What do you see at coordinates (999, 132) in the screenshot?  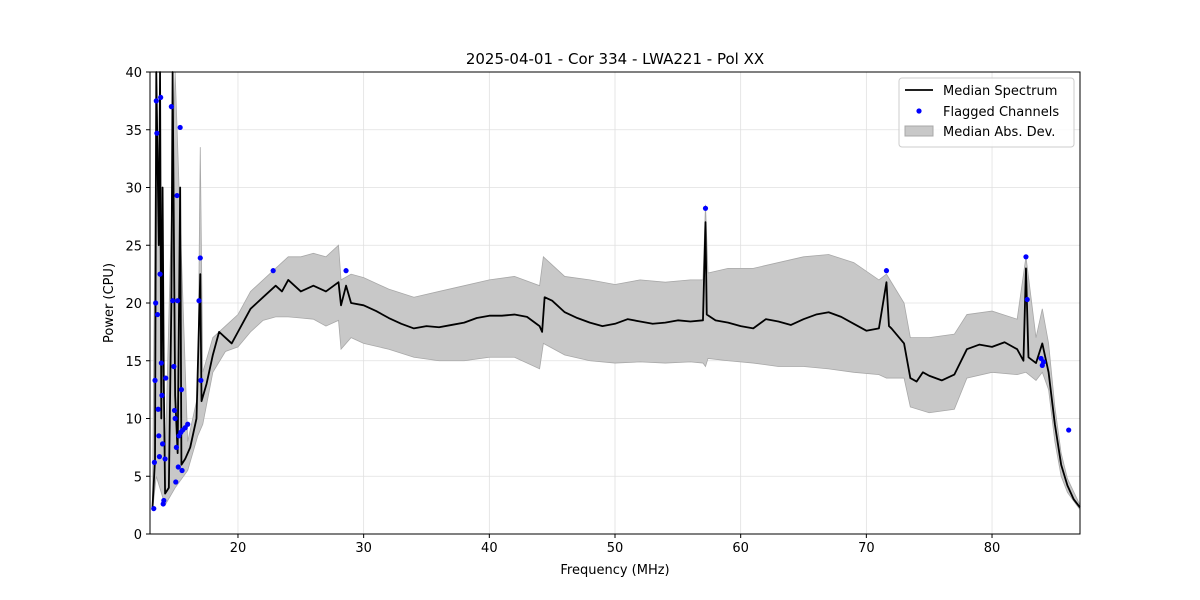 I see `legend-label-median-abs-dev: Median Abs. Dev.` at bounding box center [999, 132].